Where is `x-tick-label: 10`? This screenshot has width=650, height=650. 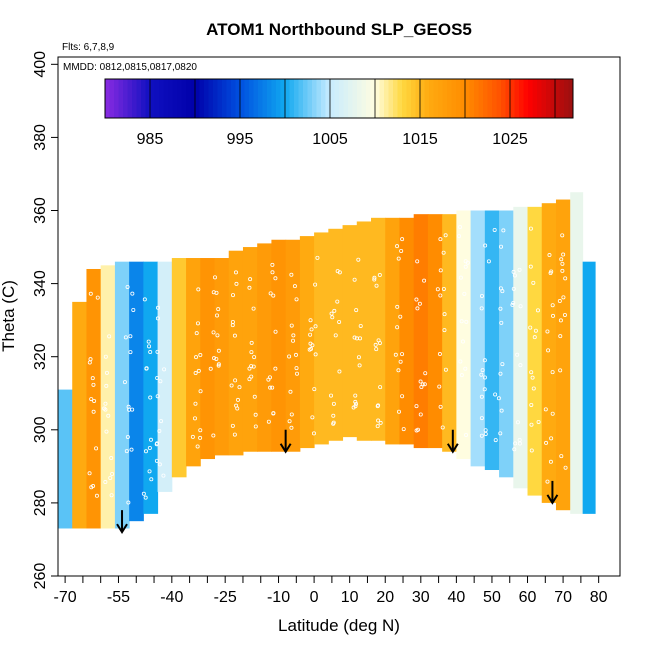
x-tick-label: 10 is located at coordinates (350, 597).